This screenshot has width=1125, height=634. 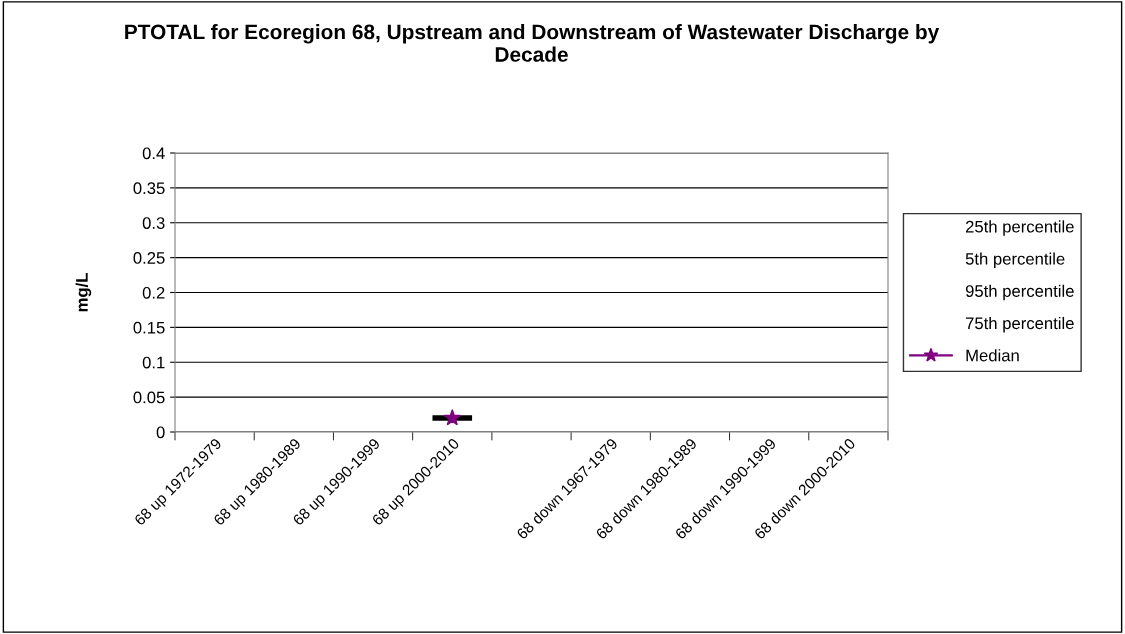 What do you see at coordinates (1019, 228) in the screenshot?
I see `text: 25th percentile` at bounding box center [1019, 228].